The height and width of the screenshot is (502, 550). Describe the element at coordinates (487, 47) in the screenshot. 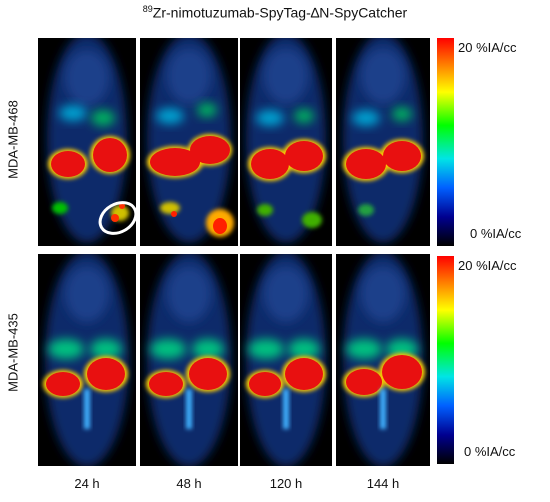

I see `colorbar-row1-max-label: 20 %IA/cc` at that location.